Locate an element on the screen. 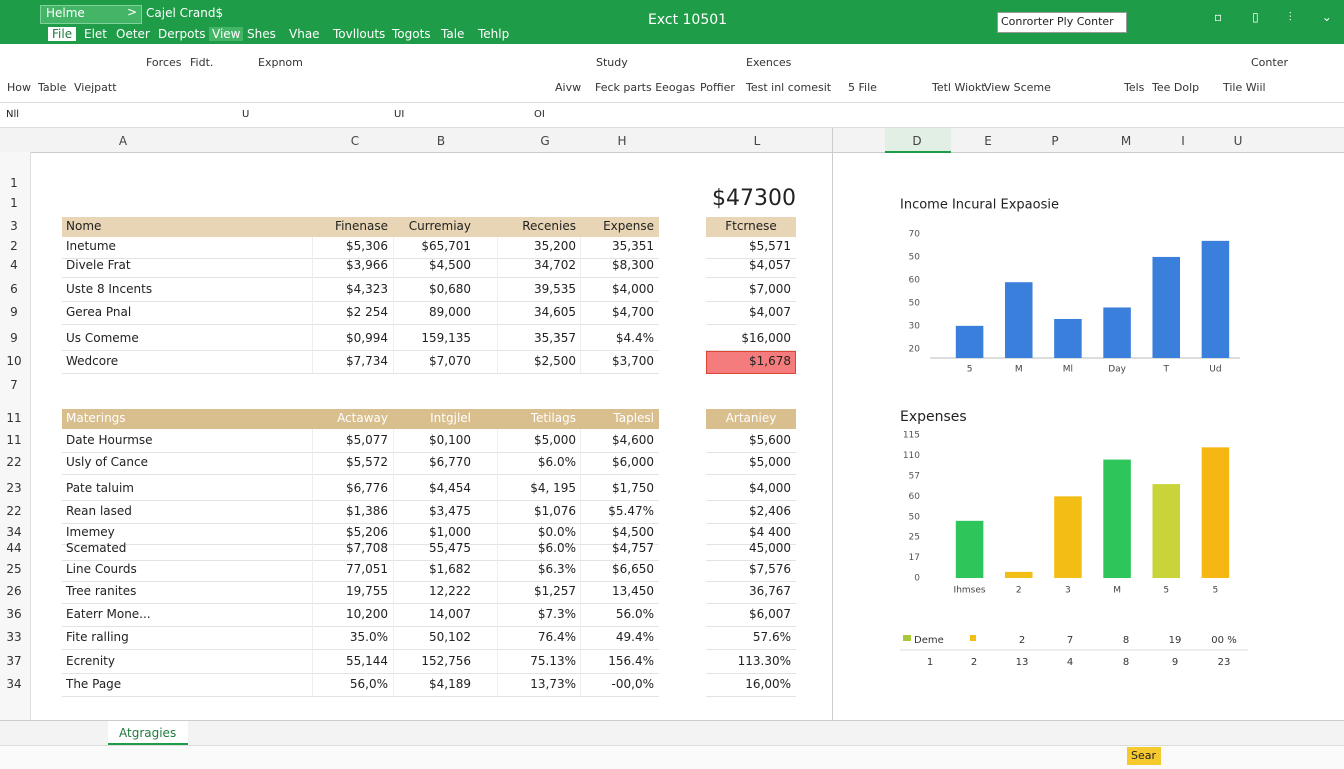 This screenshot has height=769, width=1344. ribbon-item: Feck parts Eeogas is located at coordinates (645, 87).